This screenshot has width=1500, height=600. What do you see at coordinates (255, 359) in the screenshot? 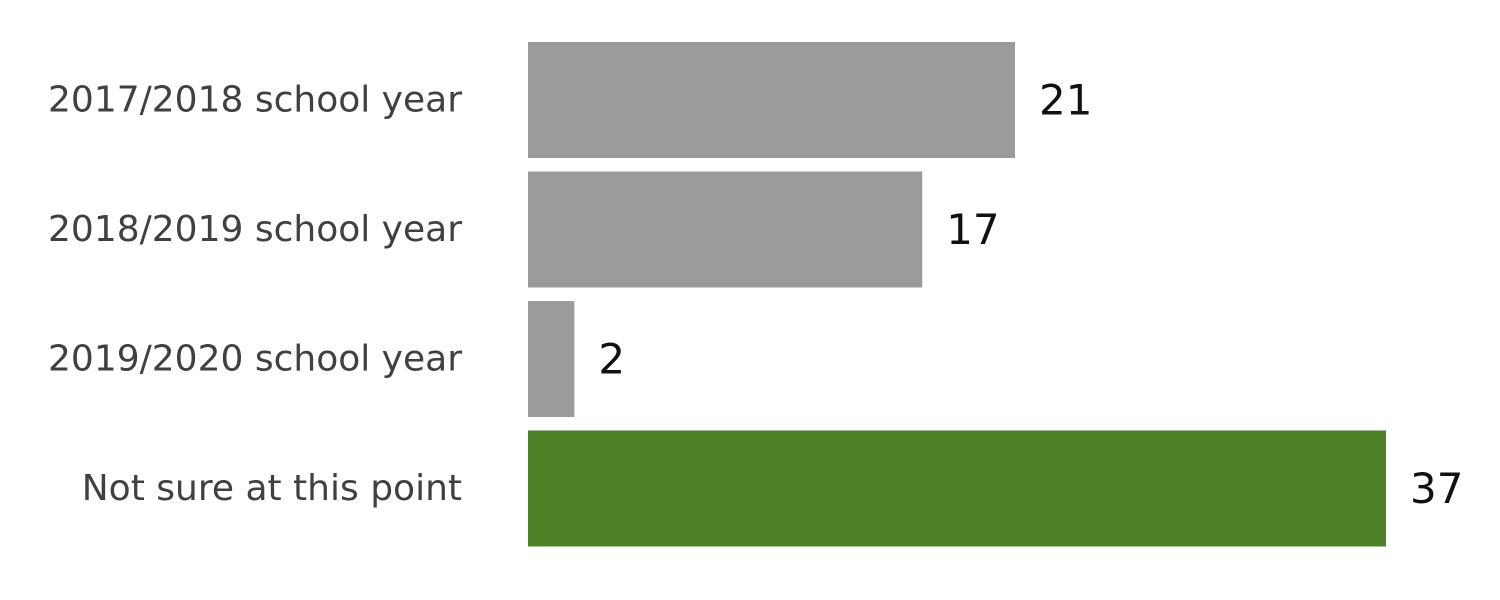
I see `category-label: 2019/2020 school year` at bounding box center [255, 359].